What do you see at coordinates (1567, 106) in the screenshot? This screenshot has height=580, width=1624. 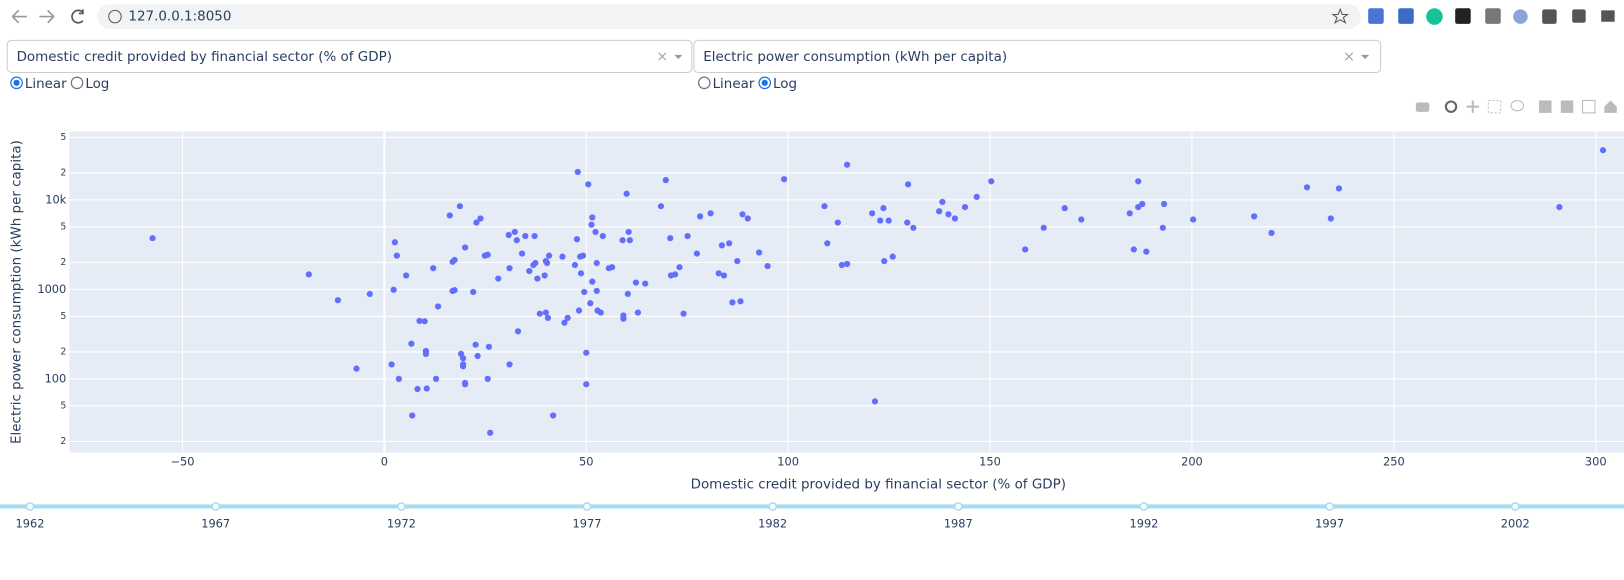 I see `zoom-out-button` at bounding box center [1567, 106].